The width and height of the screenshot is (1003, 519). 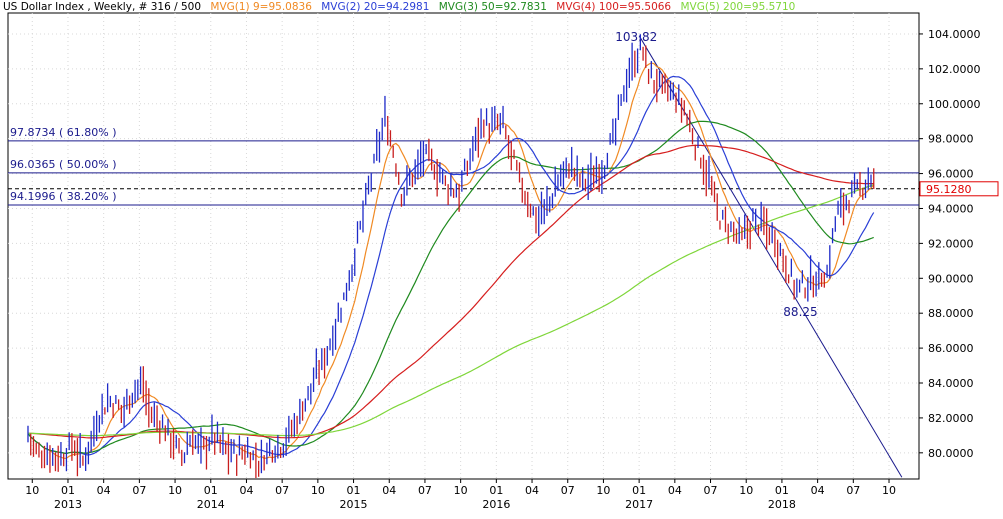 I want to click on last-price-box, so click(x=959, y=189).